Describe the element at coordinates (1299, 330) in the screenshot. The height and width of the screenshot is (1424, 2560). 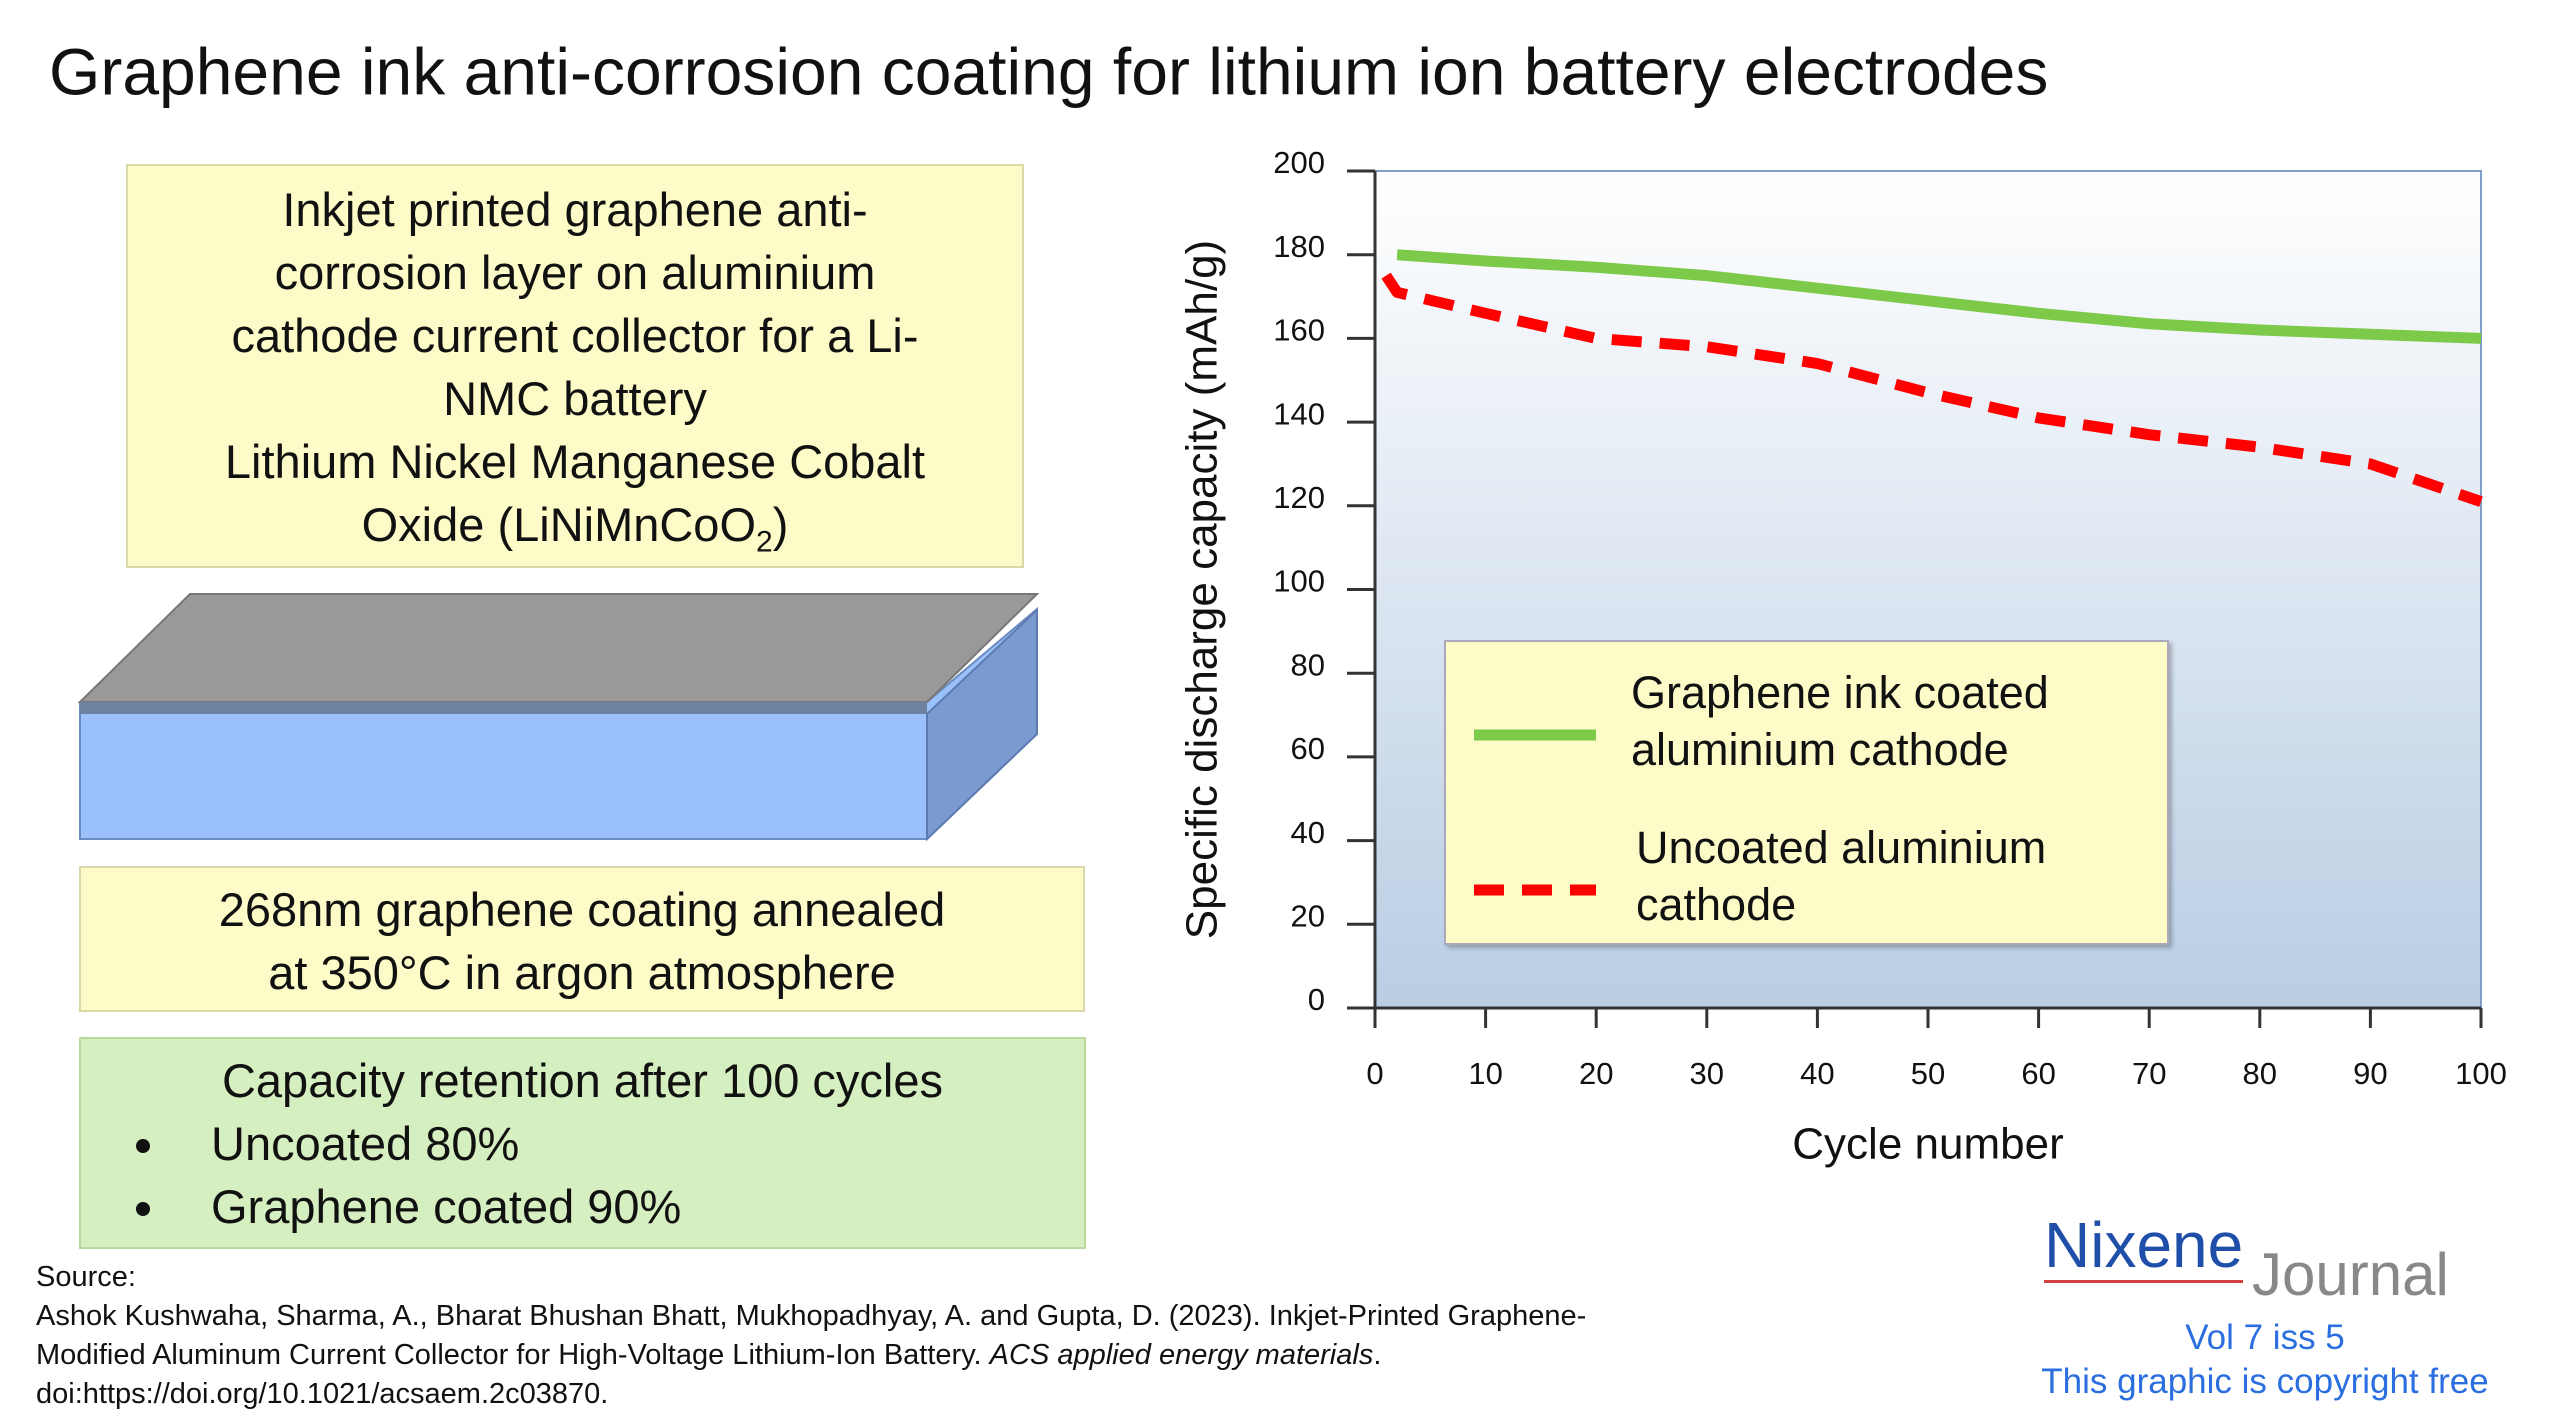
I see `y-tick-label: 160` at that location.